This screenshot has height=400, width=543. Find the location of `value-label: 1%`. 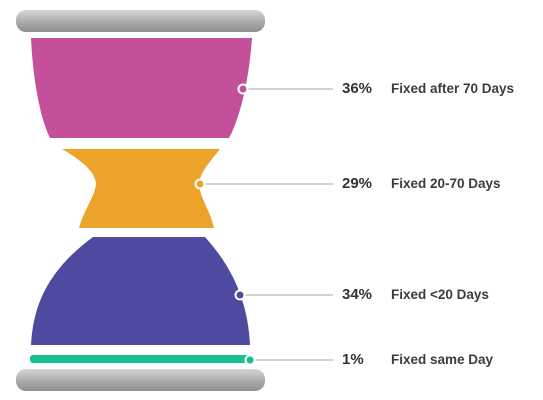

value-label: 1% is located at coordinates (353, 359).